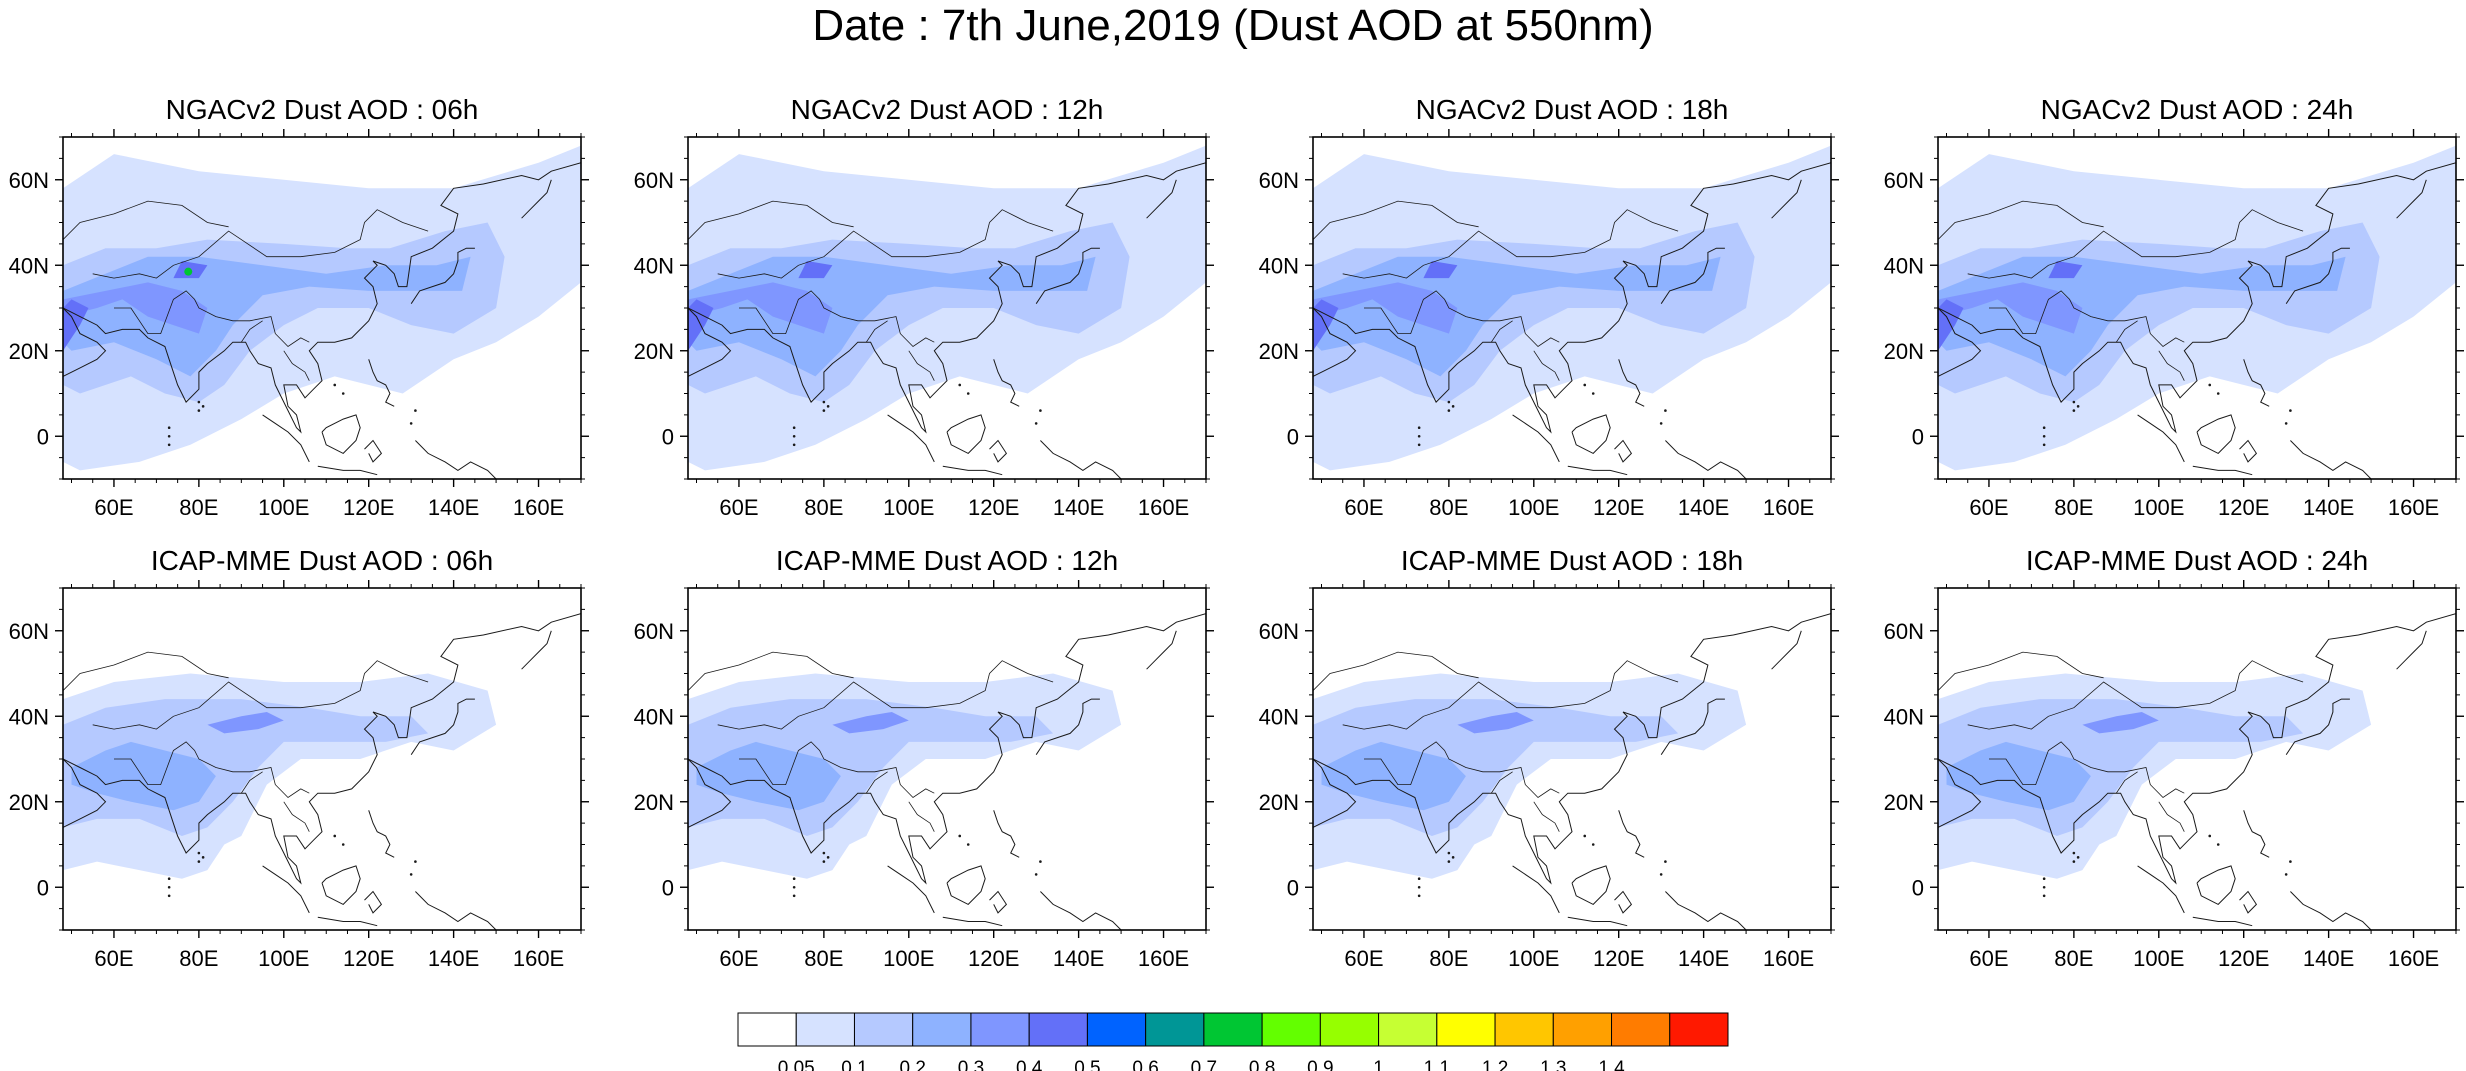 This screenshot has height=1071, width=2466. Describe the element at coordinates (1437, 1064) in the screenshot. I see `colorbar-label: 1.1` at that location.